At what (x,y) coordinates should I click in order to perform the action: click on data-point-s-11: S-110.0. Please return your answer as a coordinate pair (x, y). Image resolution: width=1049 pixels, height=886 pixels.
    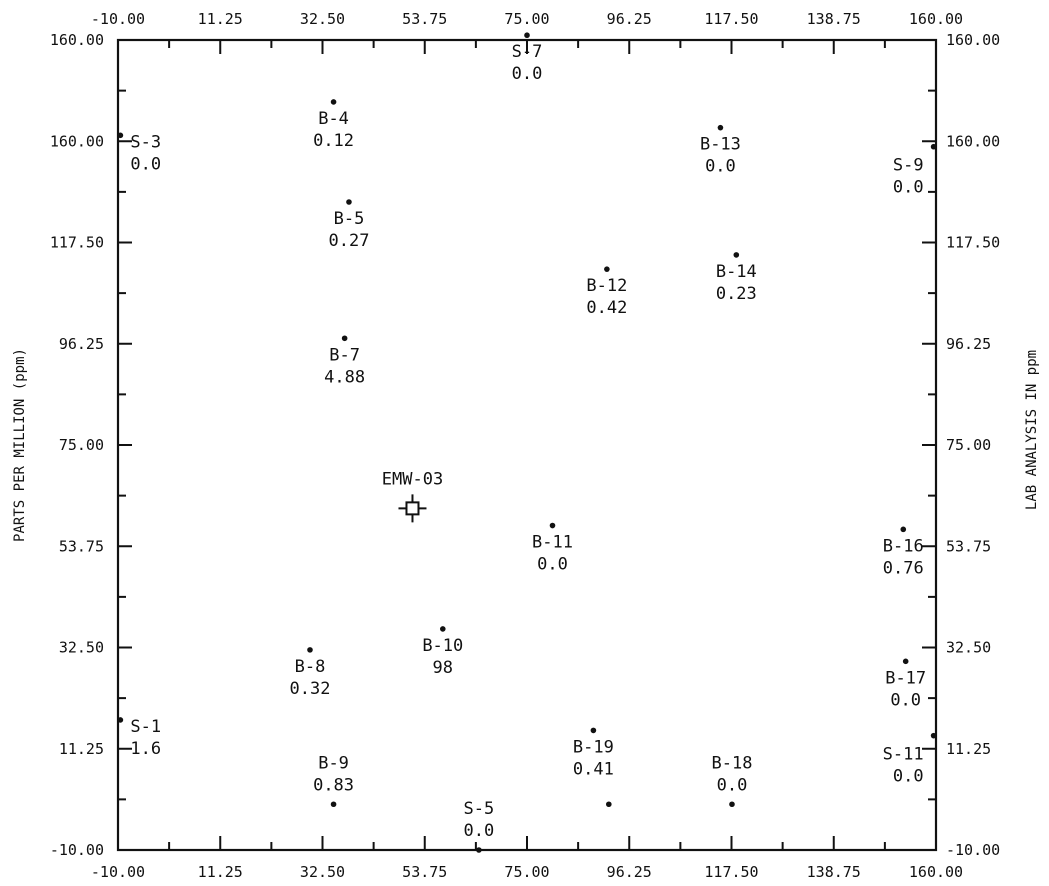
    Looking at the image, I should click on (910, 759).